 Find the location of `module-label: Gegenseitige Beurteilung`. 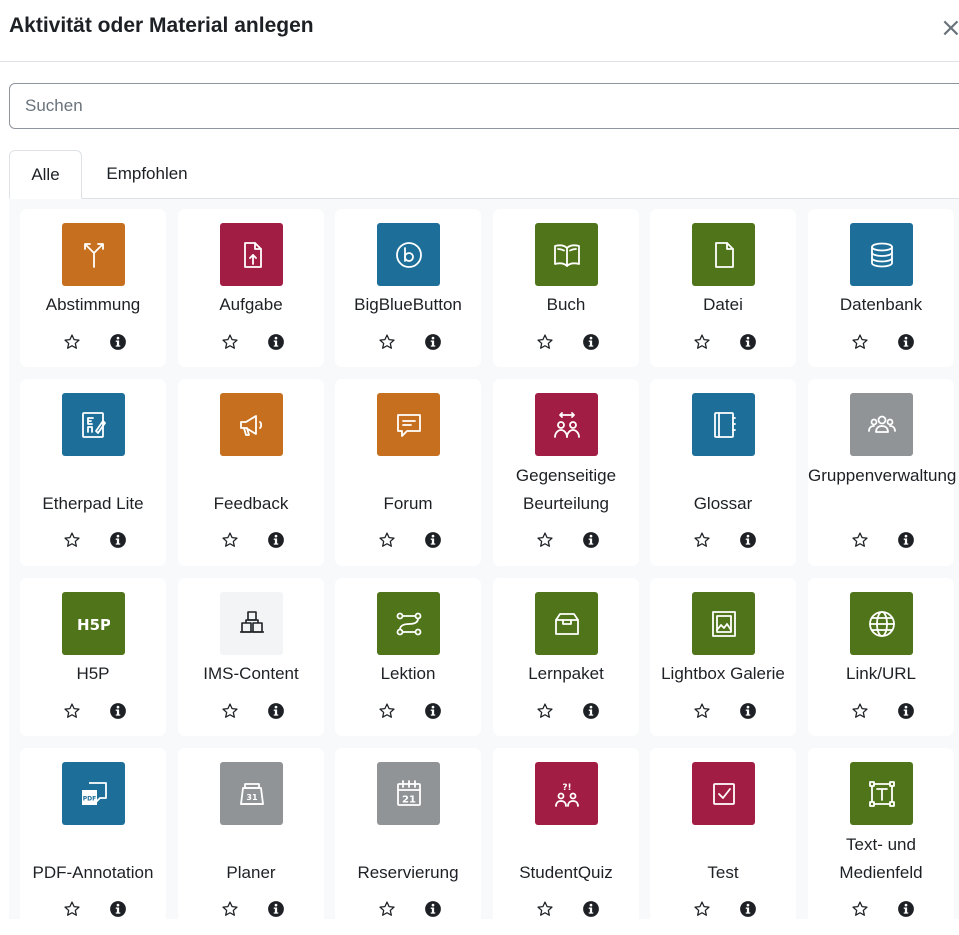

module-label: Gegenseitige Beurteilung is located at coordinates (566, 489).